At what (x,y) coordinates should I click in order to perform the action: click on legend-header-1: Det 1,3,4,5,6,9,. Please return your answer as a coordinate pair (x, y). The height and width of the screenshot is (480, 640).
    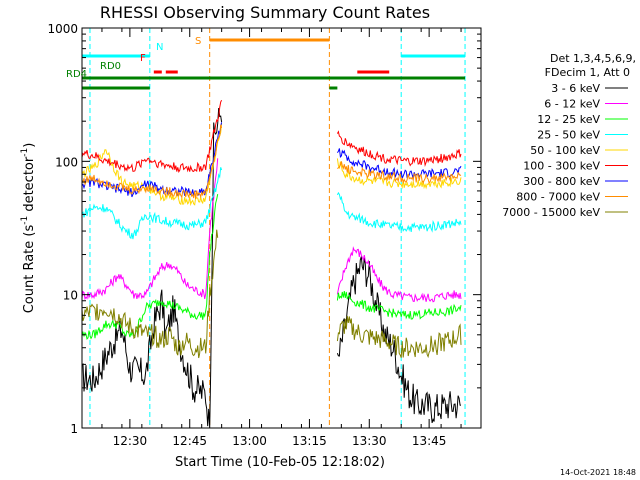
    Looking at the image, I should click on (593, 58).